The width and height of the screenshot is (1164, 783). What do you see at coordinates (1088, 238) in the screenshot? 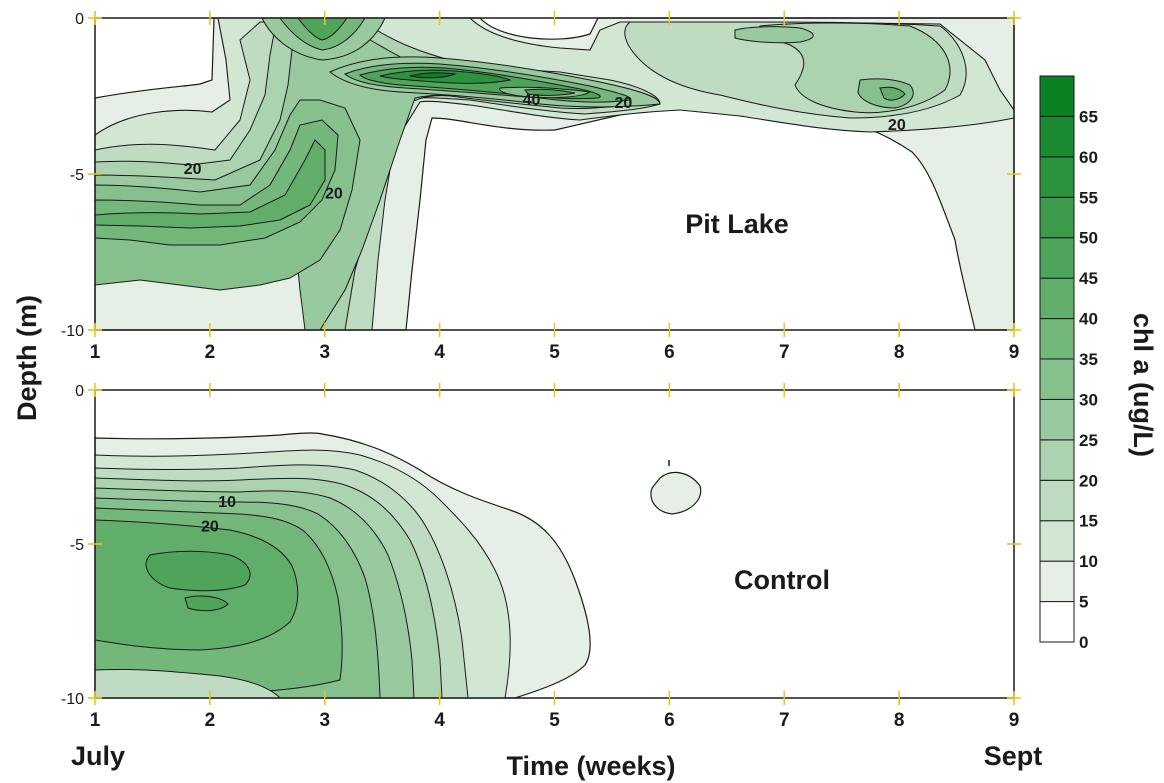
I see `colorbar-level-label: 50` at bounding box center [1088, 238].